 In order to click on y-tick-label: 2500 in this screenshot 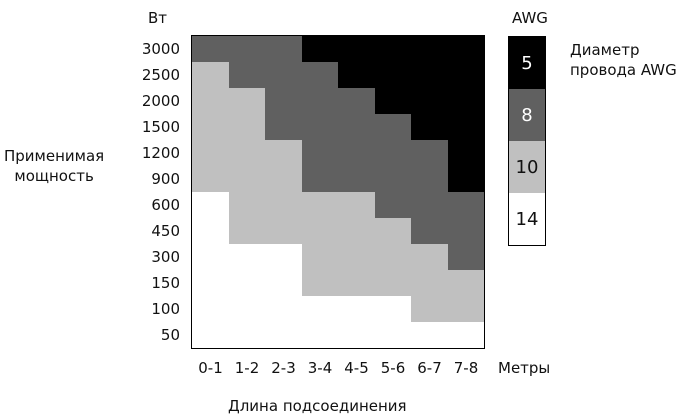, I will do `click(160, 75)`.